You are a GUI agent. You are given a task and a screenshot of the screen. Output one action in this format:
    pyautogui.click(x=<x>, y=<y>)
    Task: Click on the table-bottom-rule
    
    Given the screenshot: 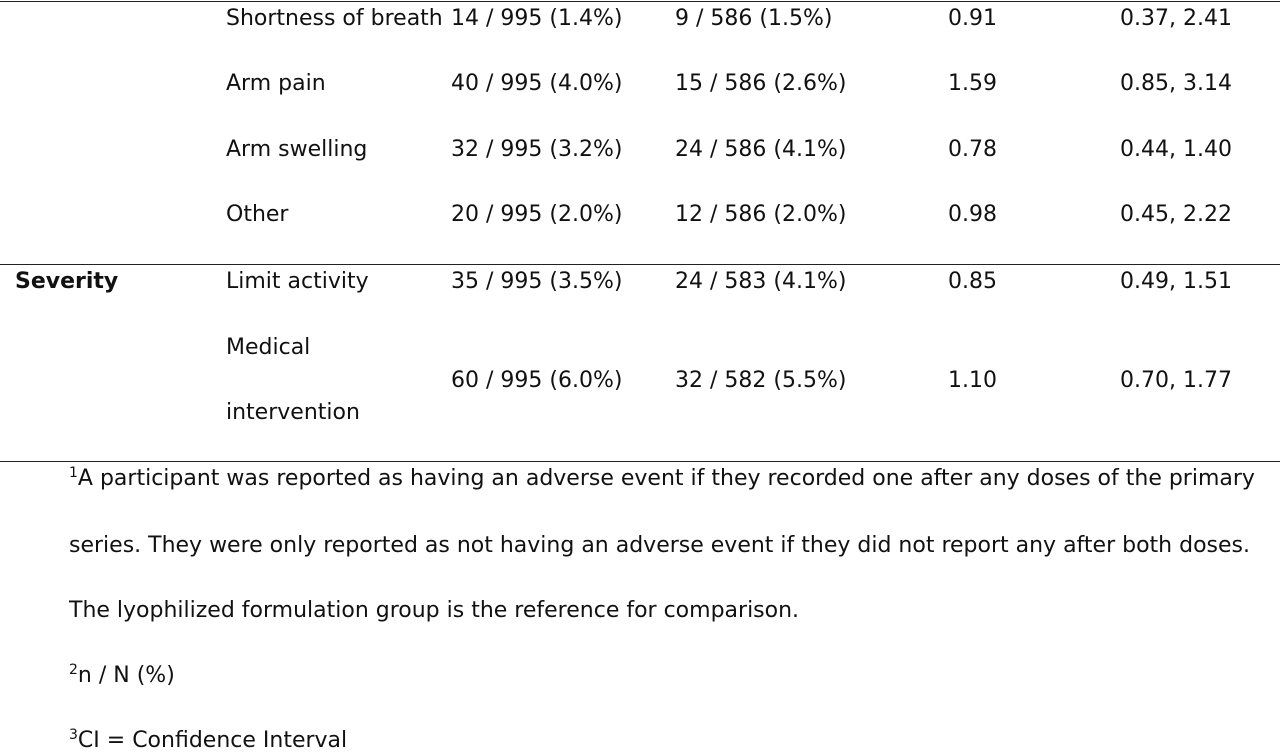 What is the action you would take?
    pyautogui.click(x=640, y=461)
    